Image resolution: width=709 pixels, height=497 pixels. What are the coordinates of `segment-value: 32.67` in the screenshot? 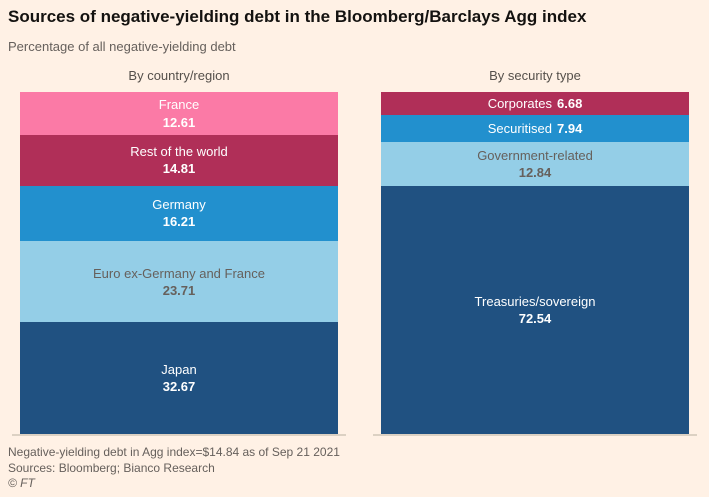 It's located at (179, 387).